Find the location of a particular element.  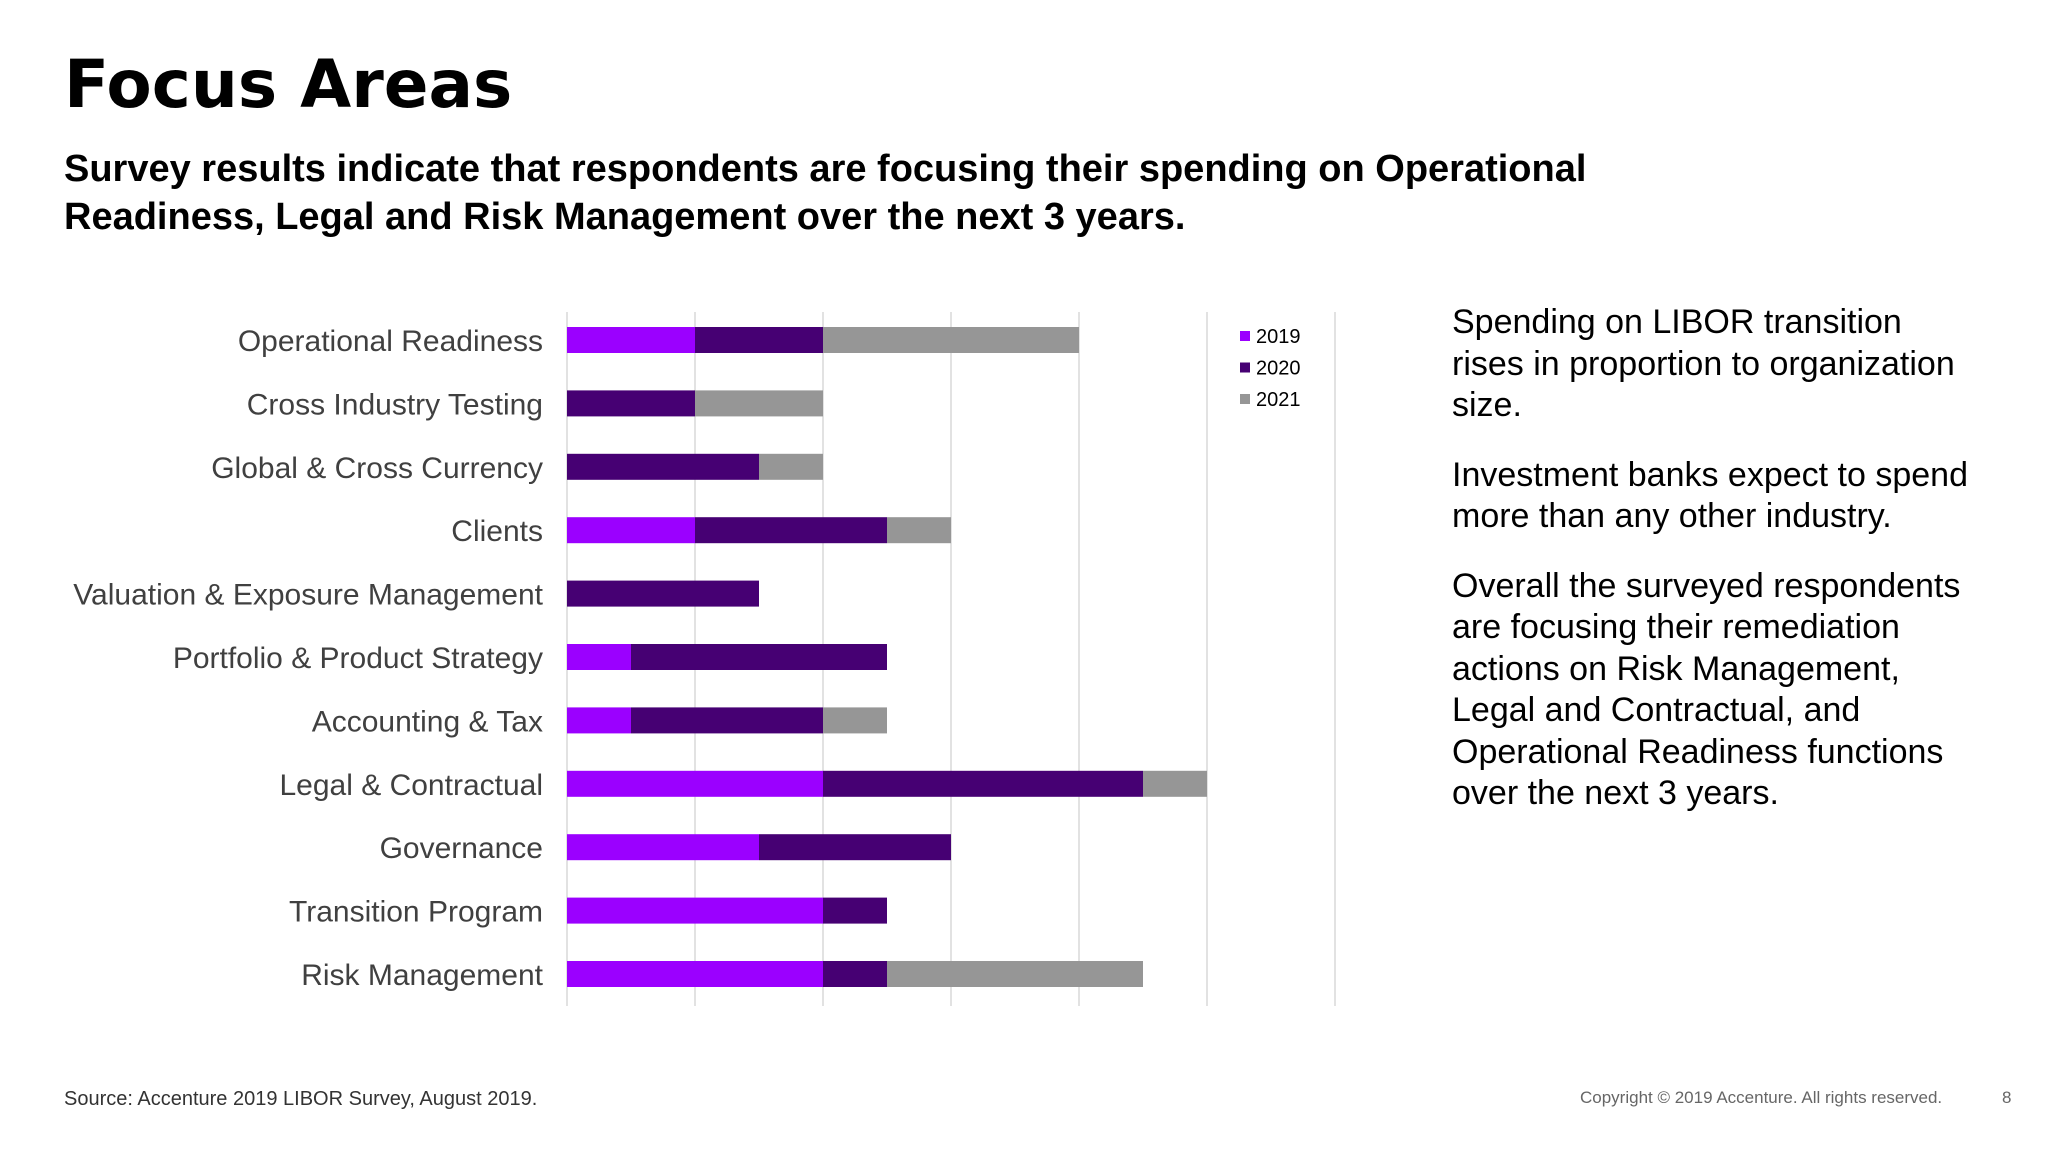

legend-label-2021: 2021 is located at coordinates (1278, 400).